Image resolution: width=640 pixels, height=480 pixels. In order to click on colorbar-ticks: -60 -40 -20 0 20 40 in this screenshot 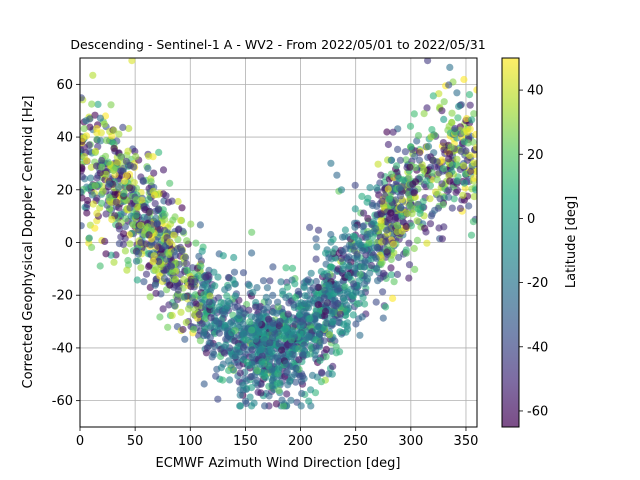, I will do `click(533, 251)`.